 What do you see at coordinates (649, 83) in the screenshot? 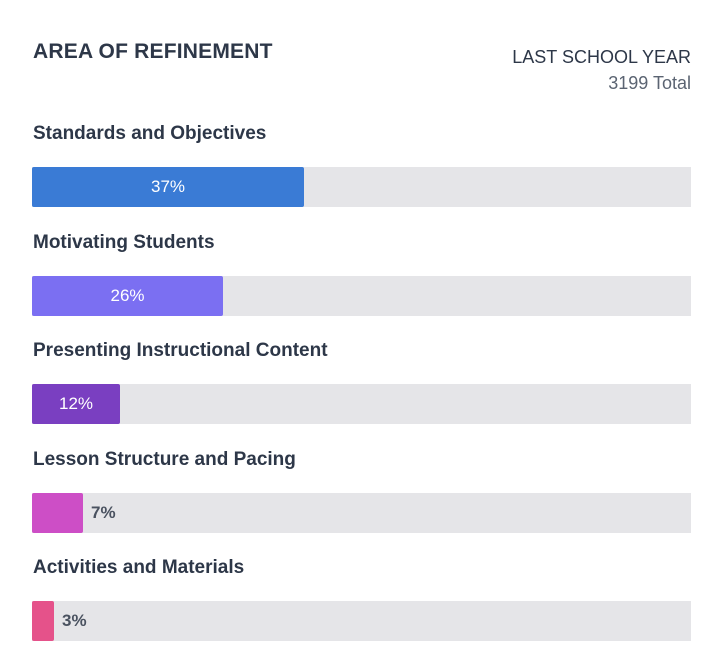
I see `total-count: 3199 Total` at bounding box center [649, 83].